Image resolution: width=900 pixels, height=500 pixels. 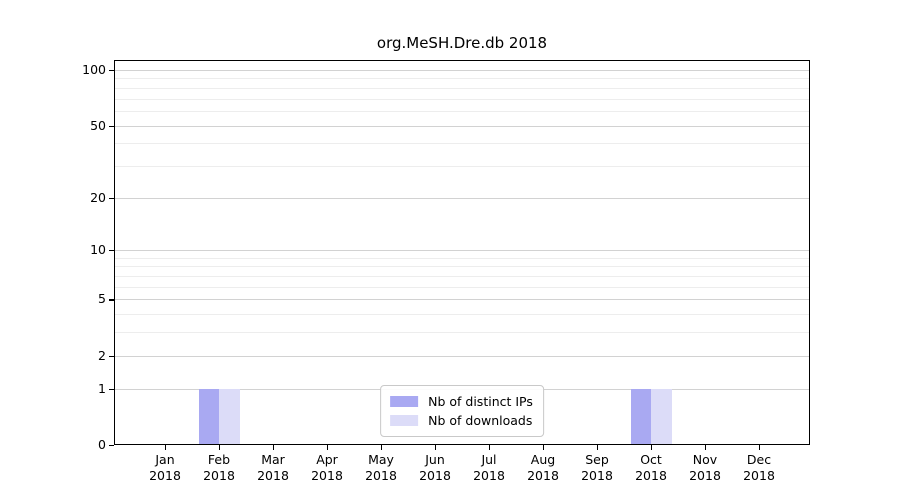 I want to click on x-tick-label: Apr 2018, so click(x=327, y=468).